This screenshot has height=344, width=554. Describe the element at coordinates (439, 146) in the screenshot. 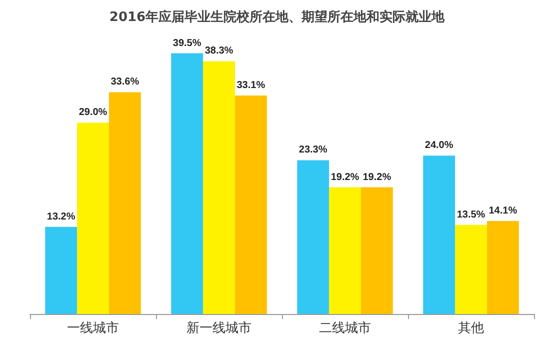

I see `data-label: 24.0%` at that location.